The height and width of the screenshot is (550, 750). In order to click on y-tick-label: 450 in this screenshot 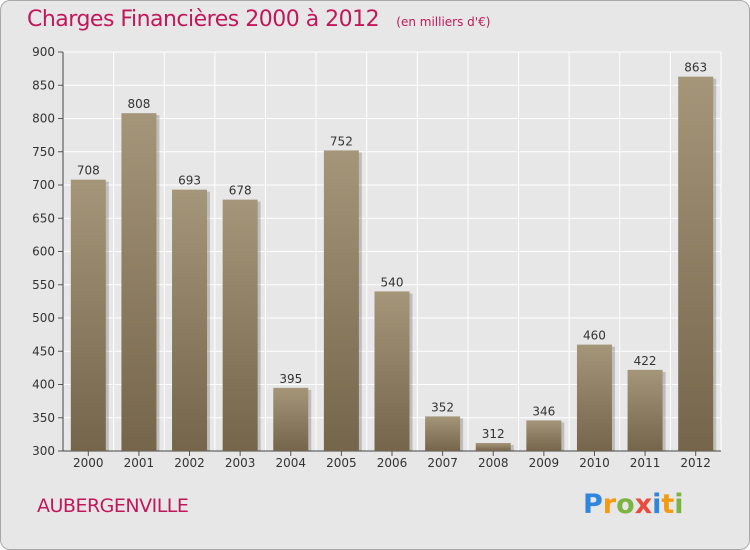, I will do `click(43, 351)`.